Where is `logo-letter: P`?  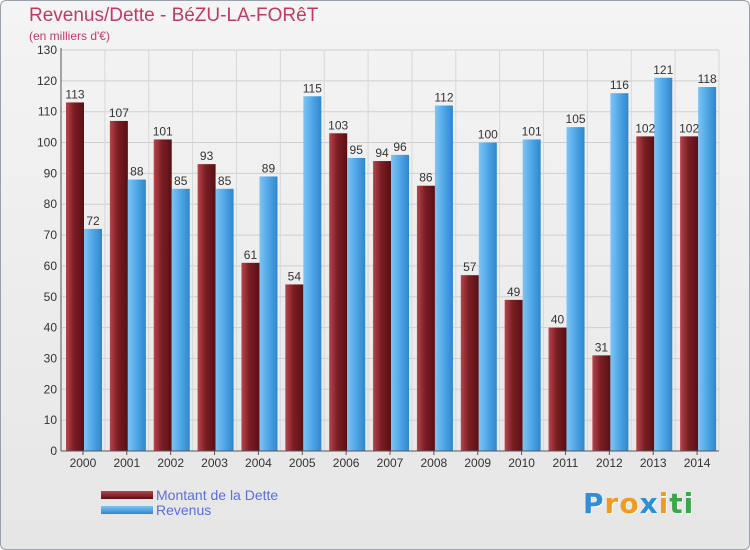
logo-letter: P is located at coordinates (594, 503).